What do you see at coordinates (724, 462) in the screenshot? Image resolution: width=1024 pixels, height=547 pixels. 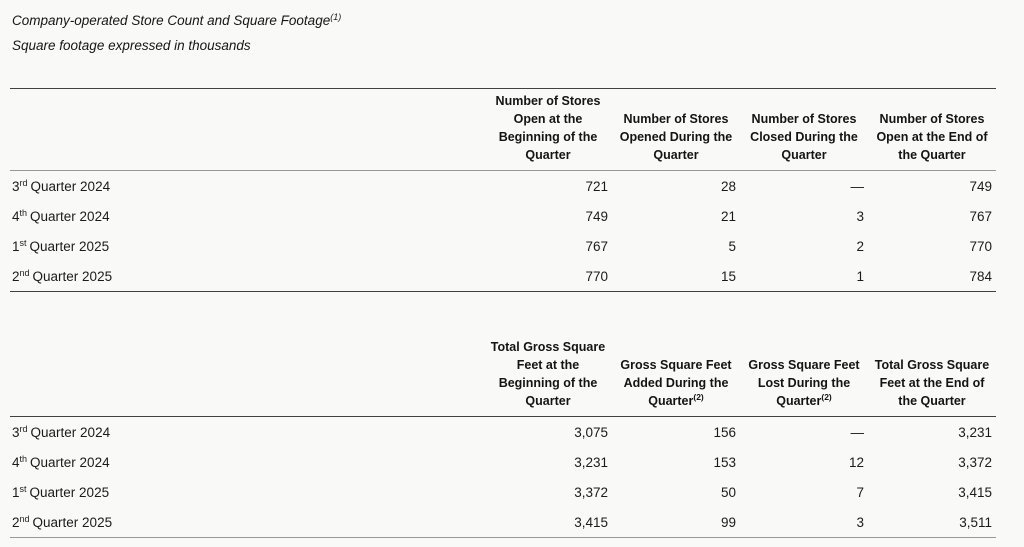 I see `cell-value: 153` at bounding box center [724, 462].